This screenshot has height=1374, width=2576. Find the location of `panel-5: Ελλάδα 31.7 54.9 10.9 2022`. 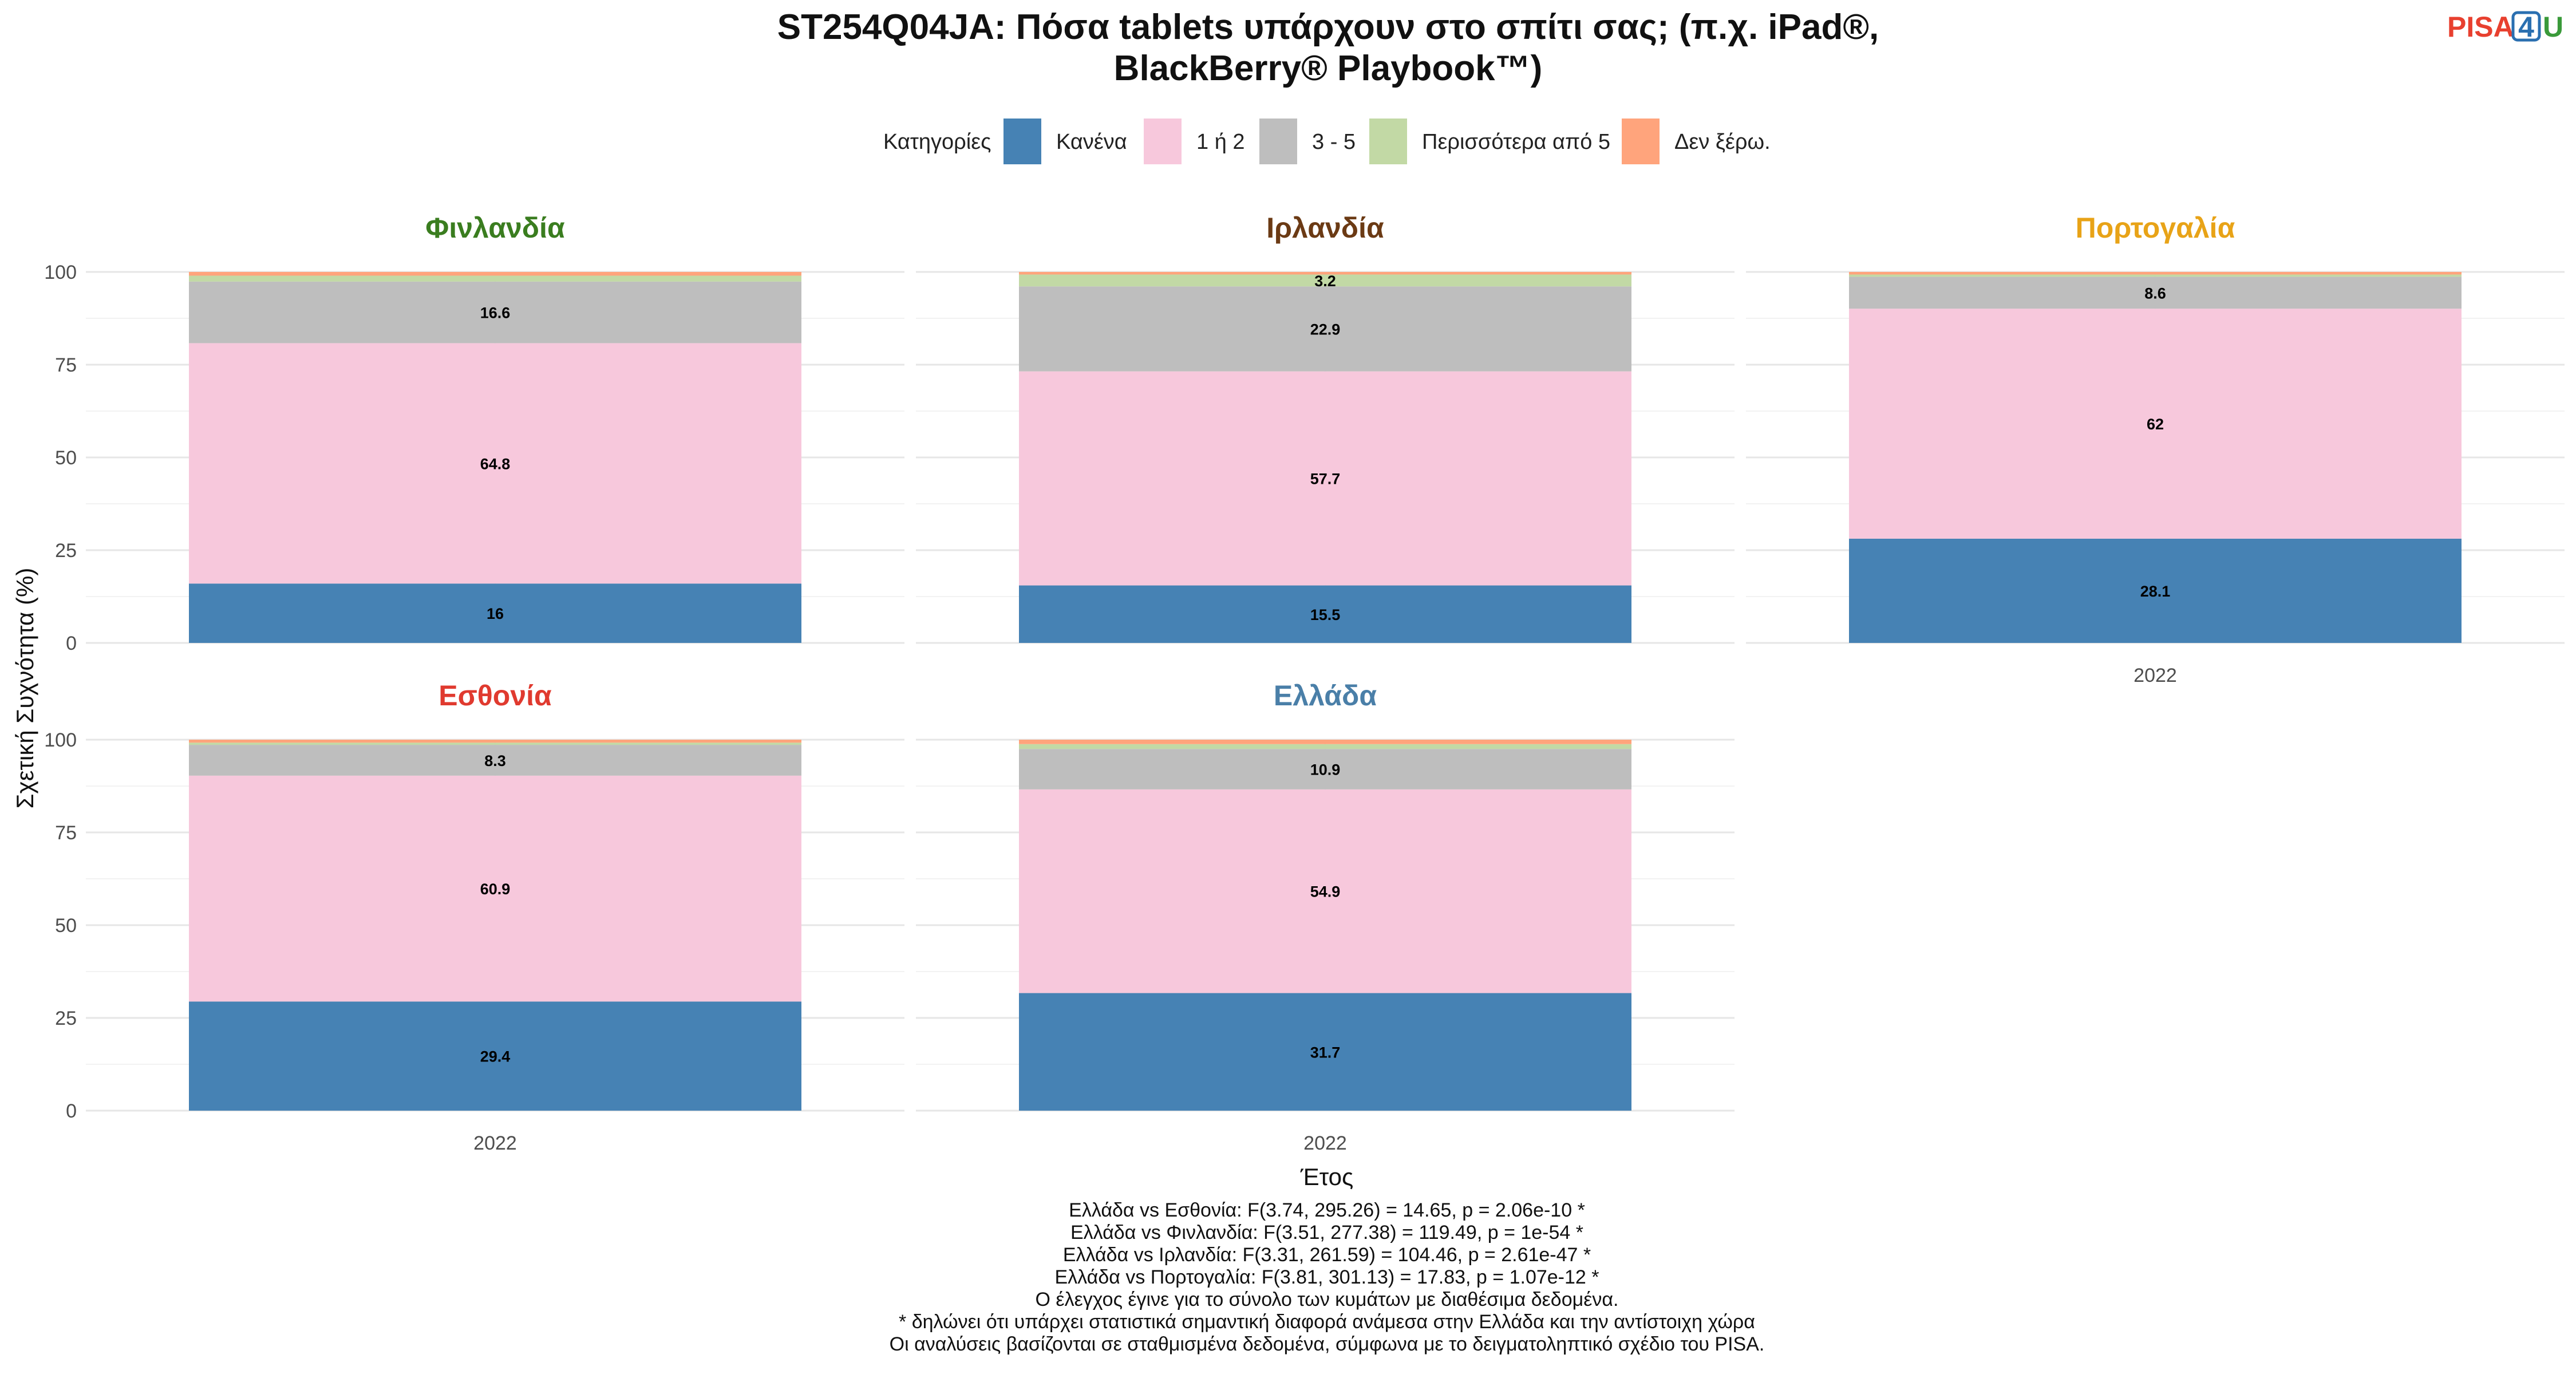

panel-5: Ελλάδα 31.7 54.9 10.9 2022 is located at coordinates (1325, 917).